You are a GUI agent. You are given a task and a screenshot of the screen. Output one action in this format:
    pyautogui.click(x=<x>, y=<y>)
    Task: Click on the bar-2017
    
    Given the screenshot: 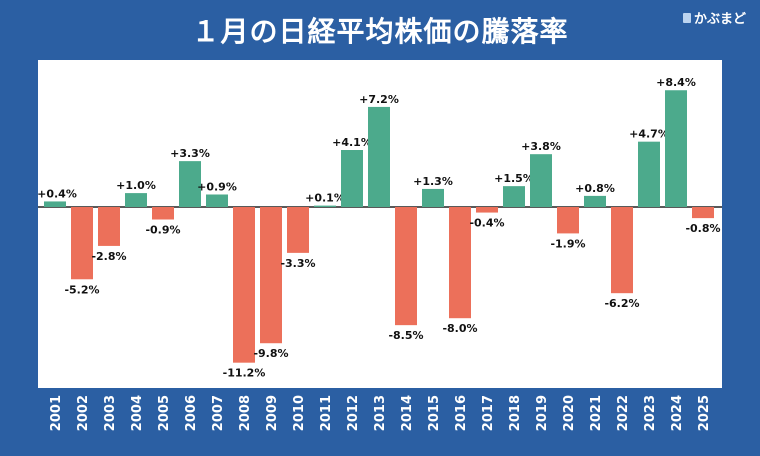 What is the action you would take?
    pyautogui.click(x=487, y=210)
    